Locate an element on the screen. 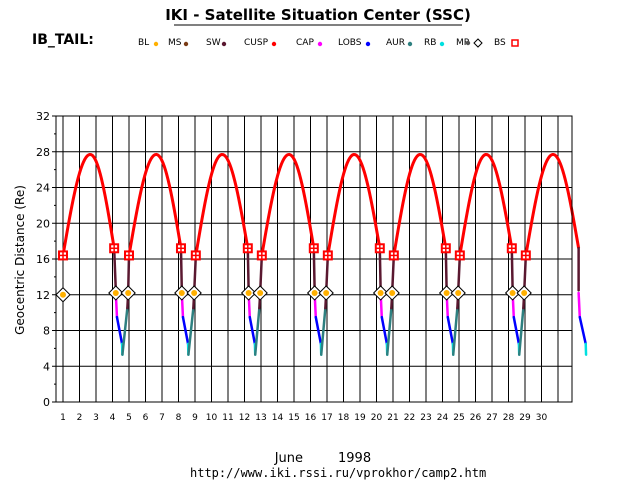 The image size is (636, 500). orbit-4-ms-down is located at coordinates (314, 269).